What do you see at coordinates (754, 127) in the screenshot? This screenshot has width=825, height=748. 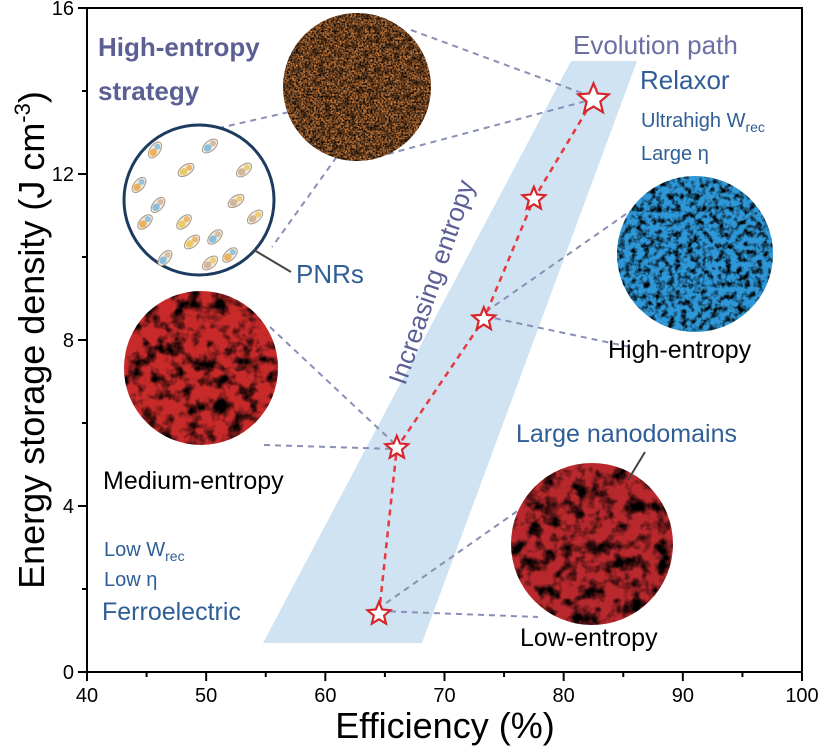 I see `ultrahigh-wrec-sub: rec` at bounding box center [754, 127].